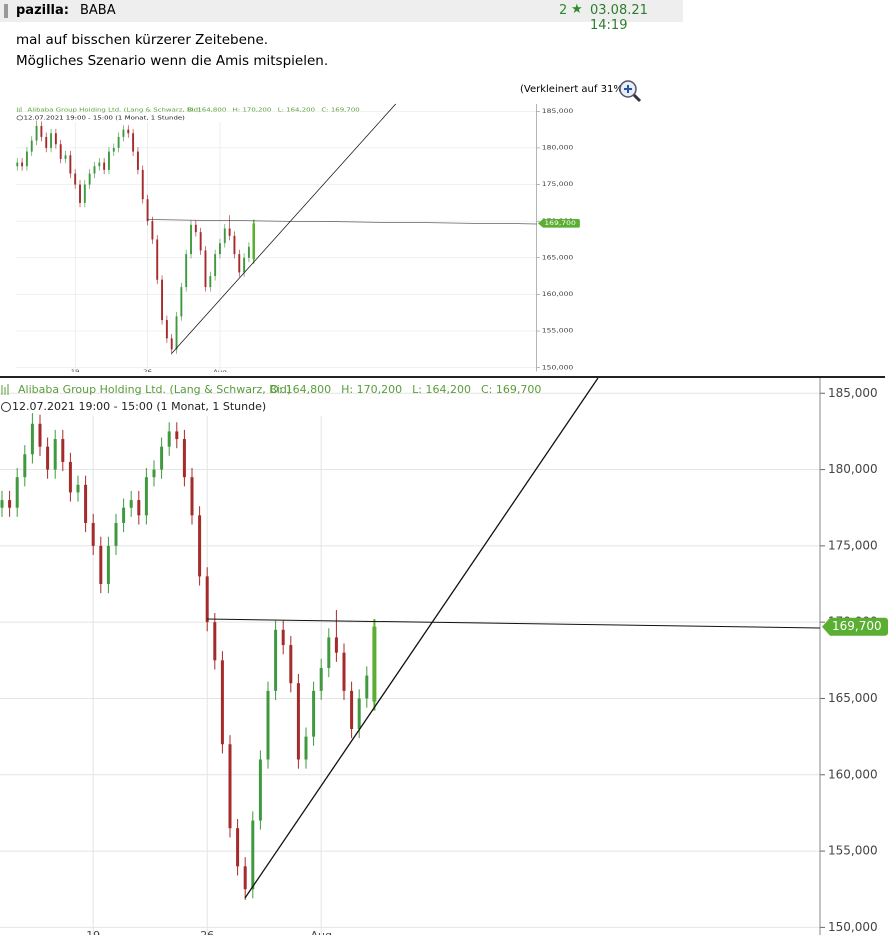 The width and height of the screenshot is (893, 935). Describe the element at coordinates (853, 469) in the screenshot. I see `y-tick-label: 180,000` at that location.